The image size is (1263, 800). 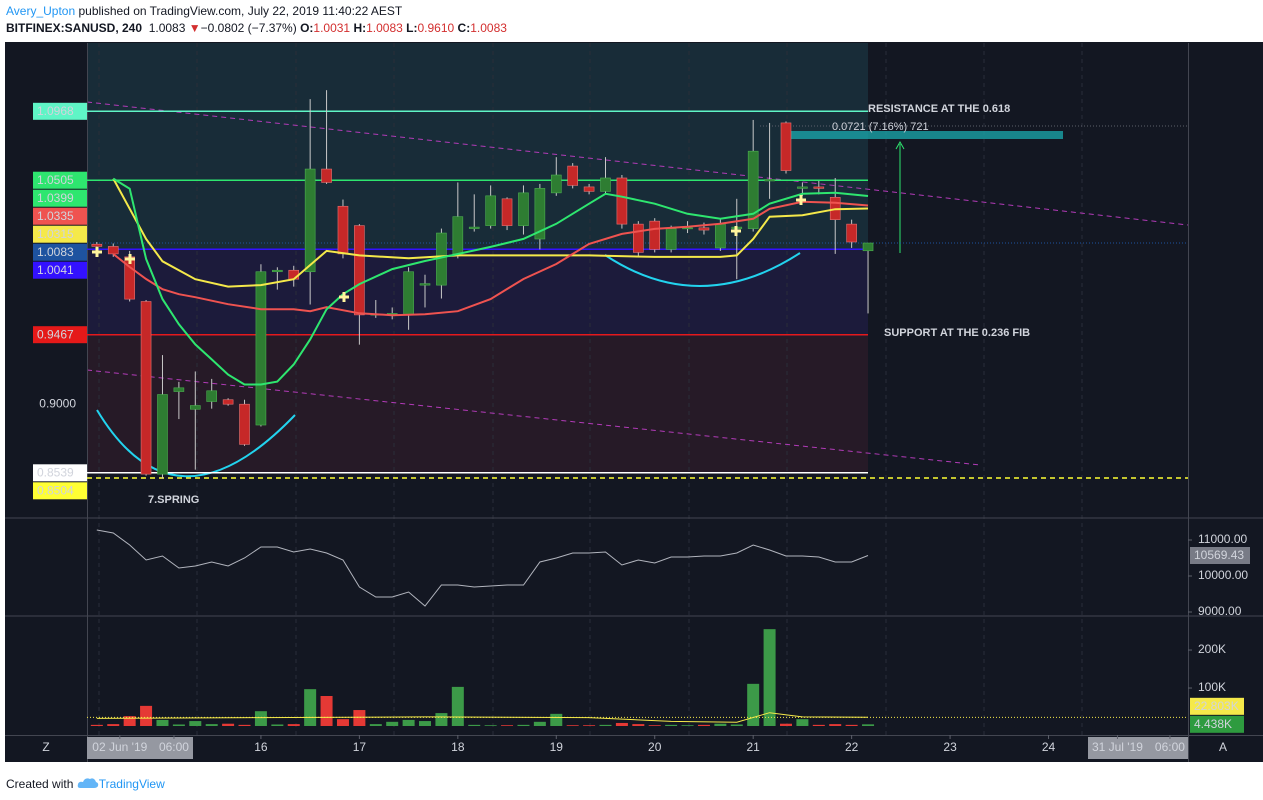 What do you see at coordinates (1170, 747) in the screenshot?
I see `x-tick-label: 06:00` at bounding box center [1170, 747].